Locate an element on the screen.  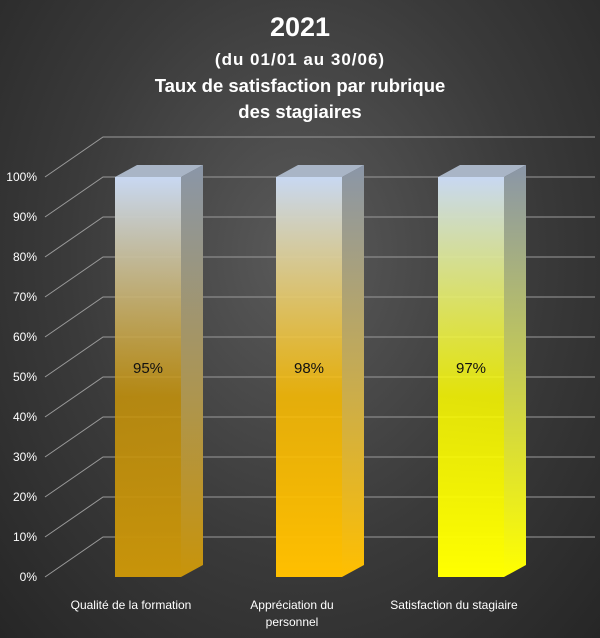
y-tick-label: 90% is located at coordinates (25, 217).